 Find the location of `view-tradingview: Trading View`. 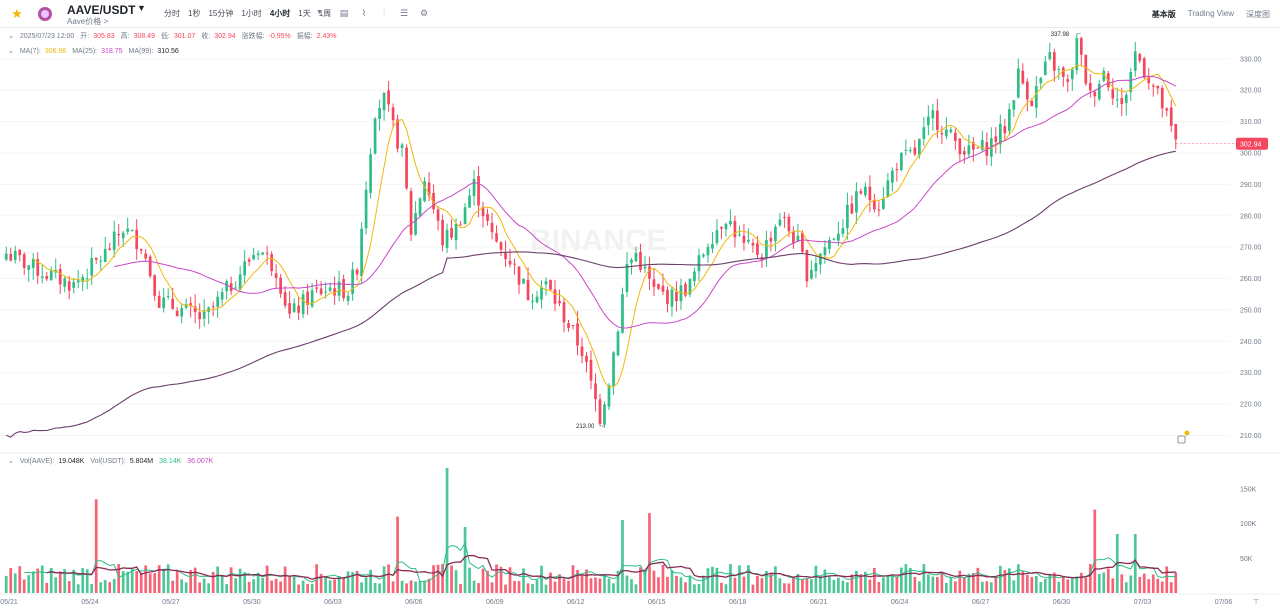

view-tradingview: Trading View is located at coordinates (1210, 13).